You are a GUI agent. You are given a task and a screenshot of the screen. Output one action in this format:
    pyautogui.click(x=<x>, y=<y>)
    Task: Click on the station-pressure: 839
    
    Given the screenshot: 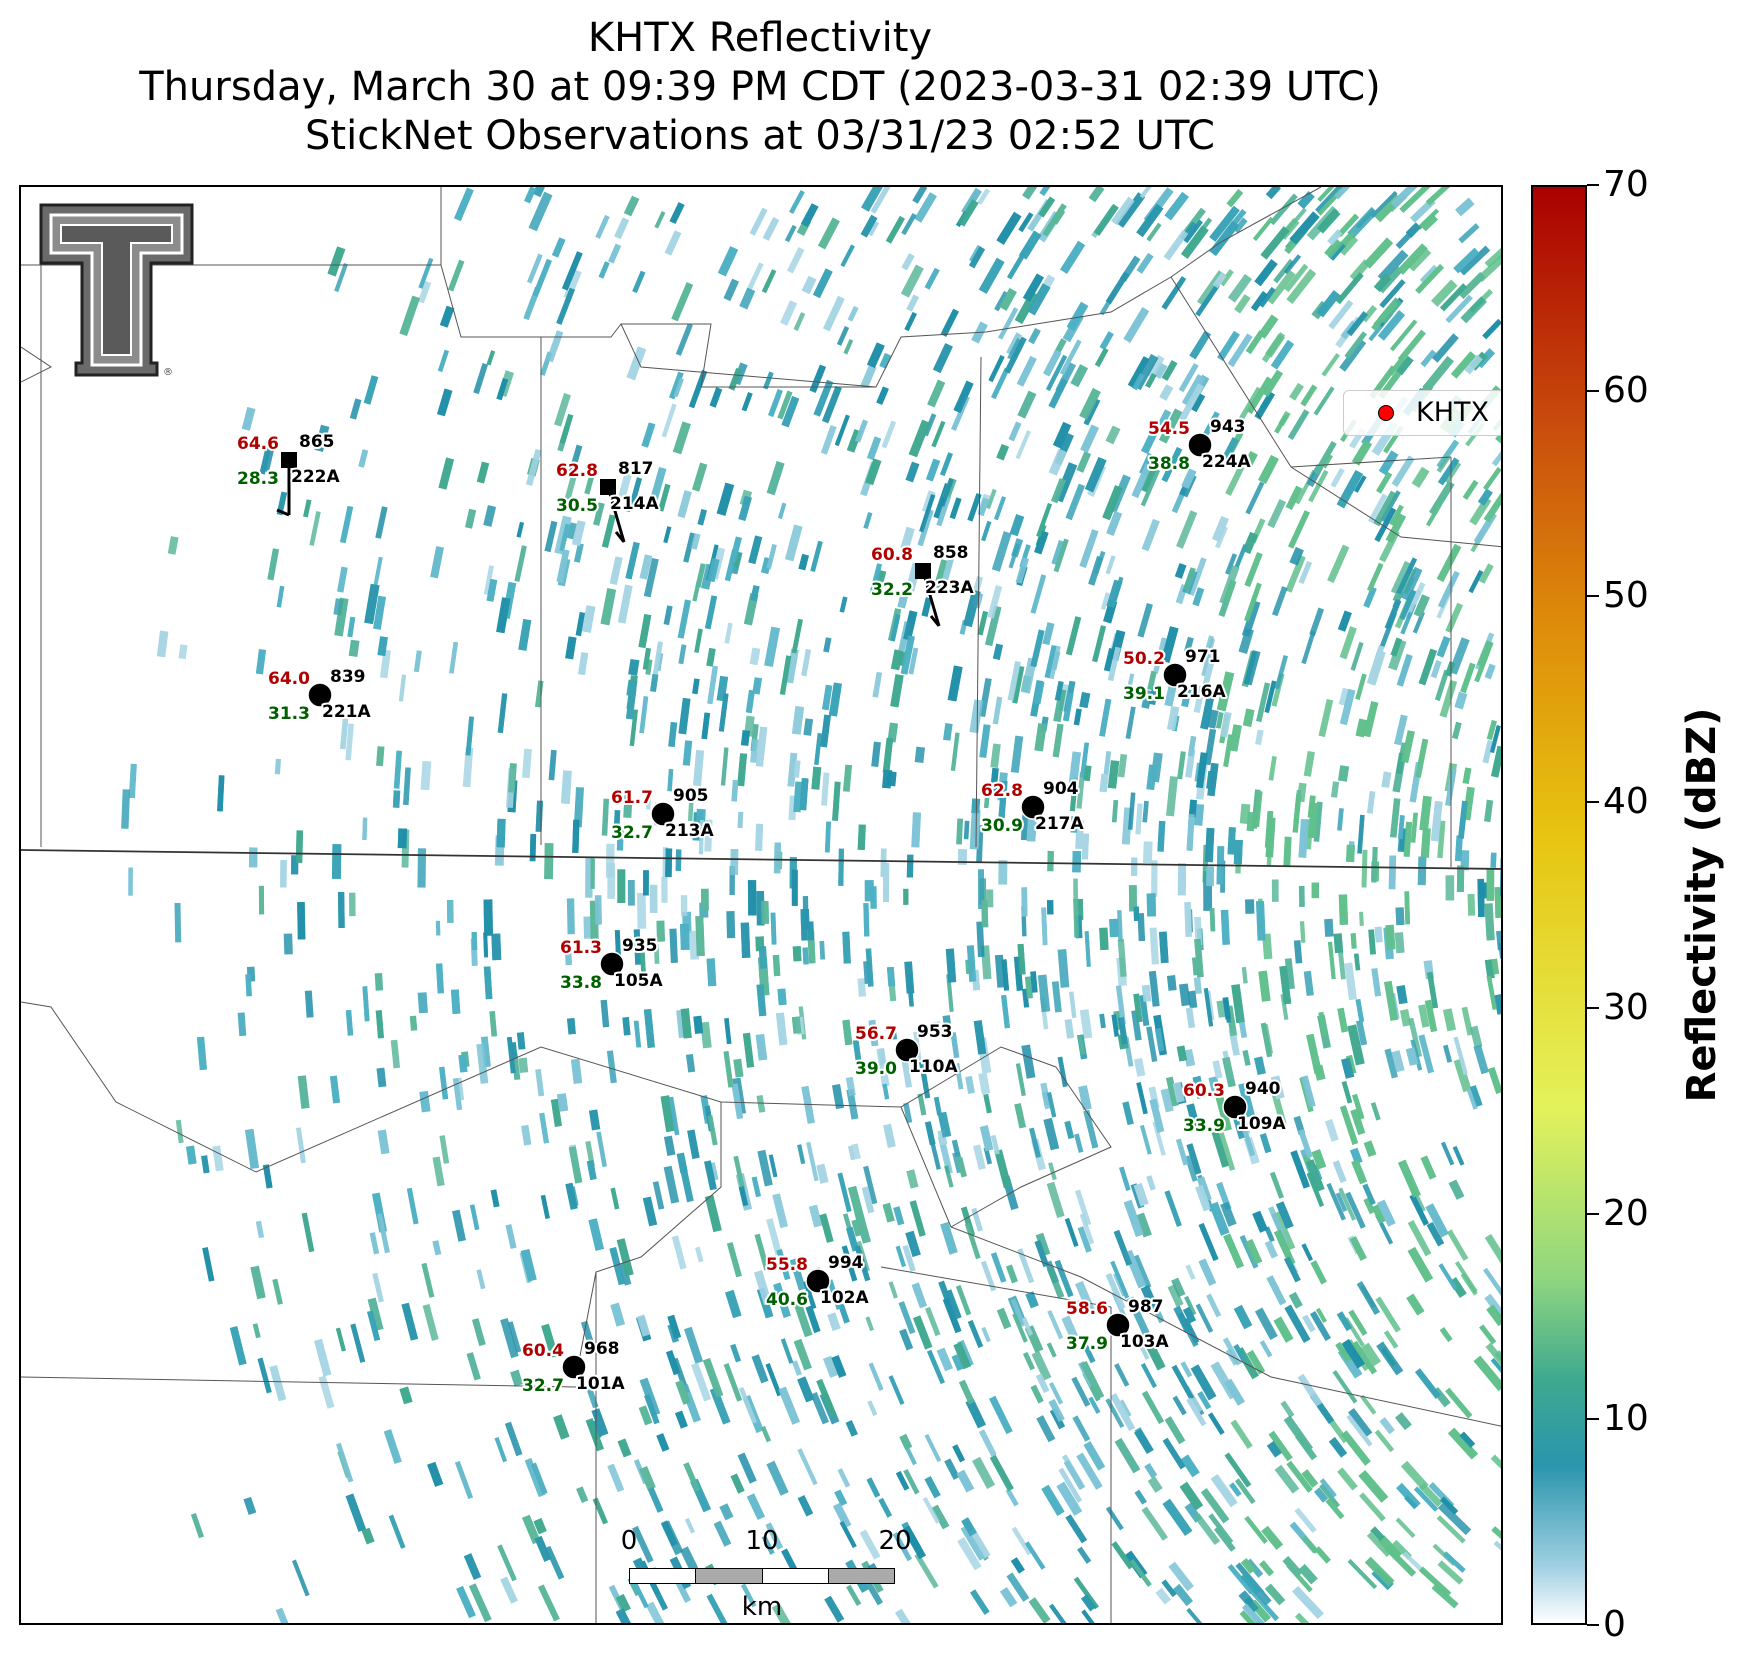 What is the action you would take?
    pyautogui.click(x=348, y=677)
    